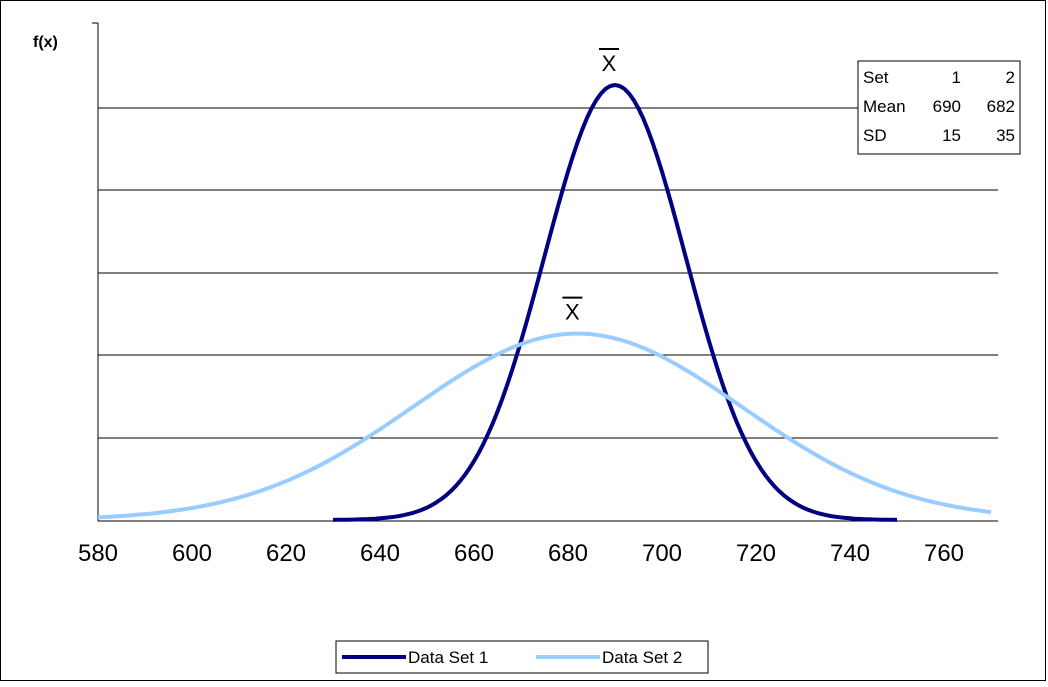 This screenshot has width=1048, height=687. Describe the element at coordinates (1010, 77) in the screenshot. I see `stats-cell: 2` at that location.